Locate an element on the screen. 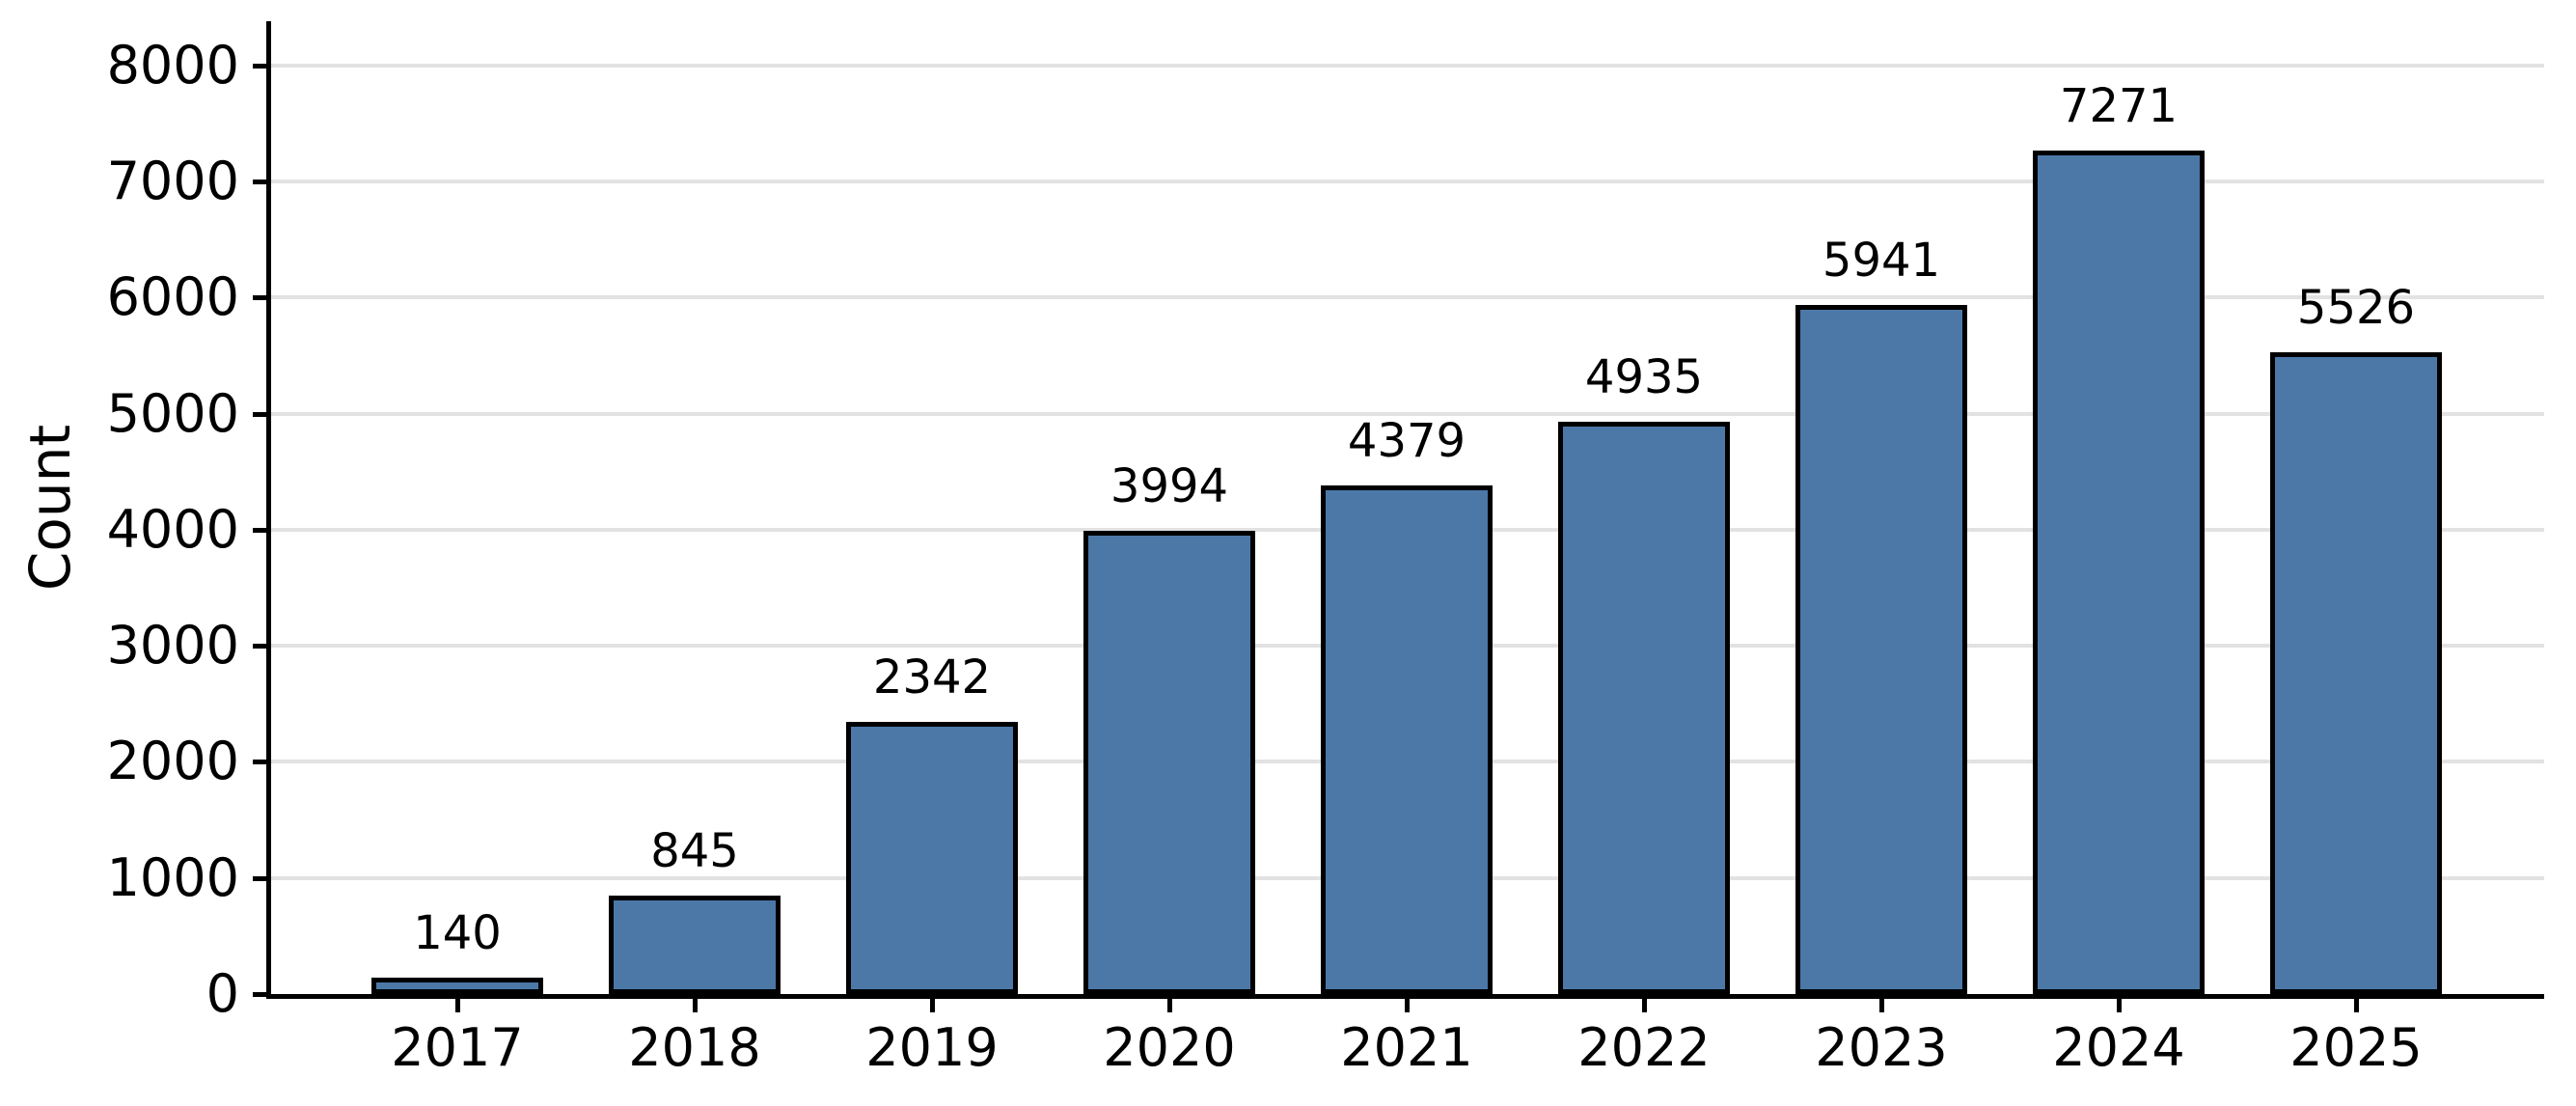 The image size is (2576, 1106). x-tick-label-2020: 2020 is located at coordinates (1169, 1047).